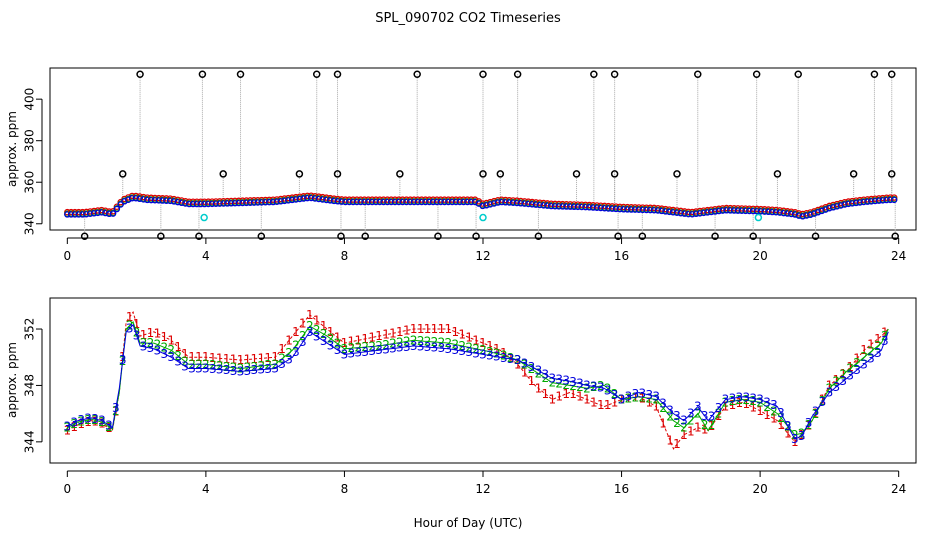  What do you see at coordinates (758, 217) in the screenshot?
I see `top-calibration-point` at bounding box center [758, 217].